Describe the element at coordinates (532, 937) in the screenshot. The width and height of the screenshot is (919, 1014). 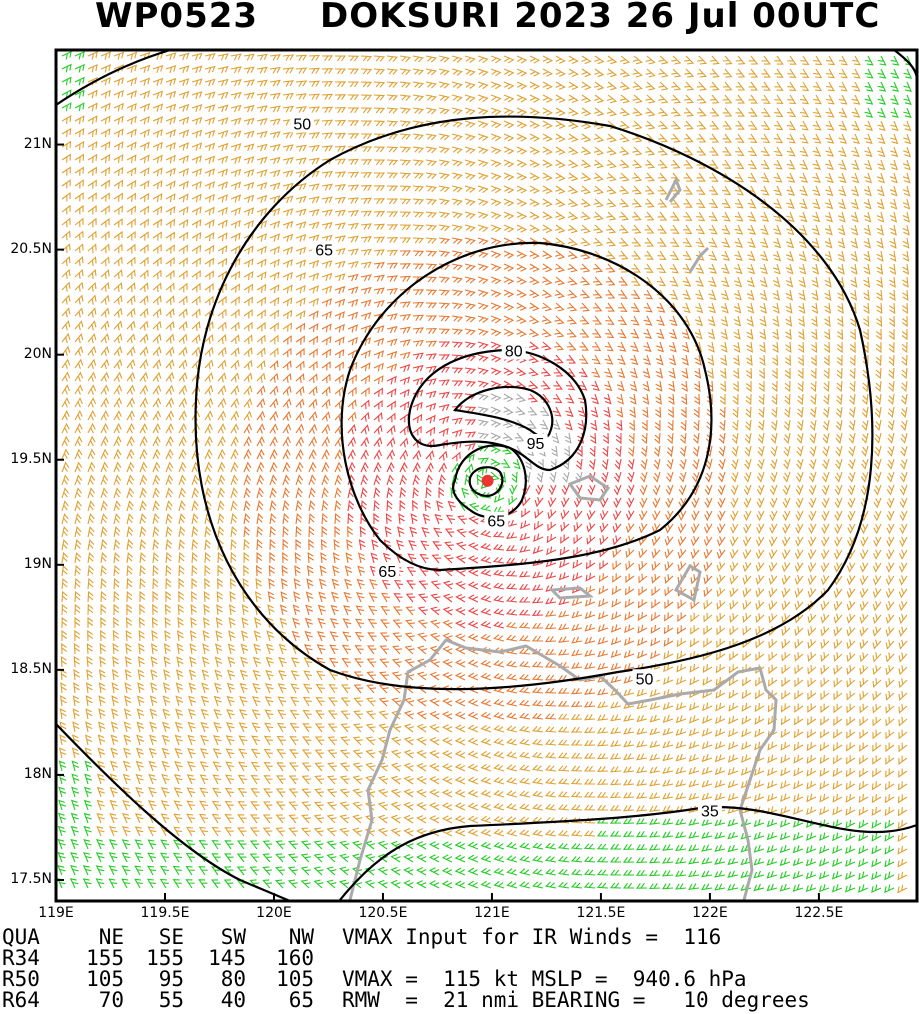
I see `vmax-input-text: VMAX Input for IR Winds = 116` at that location.